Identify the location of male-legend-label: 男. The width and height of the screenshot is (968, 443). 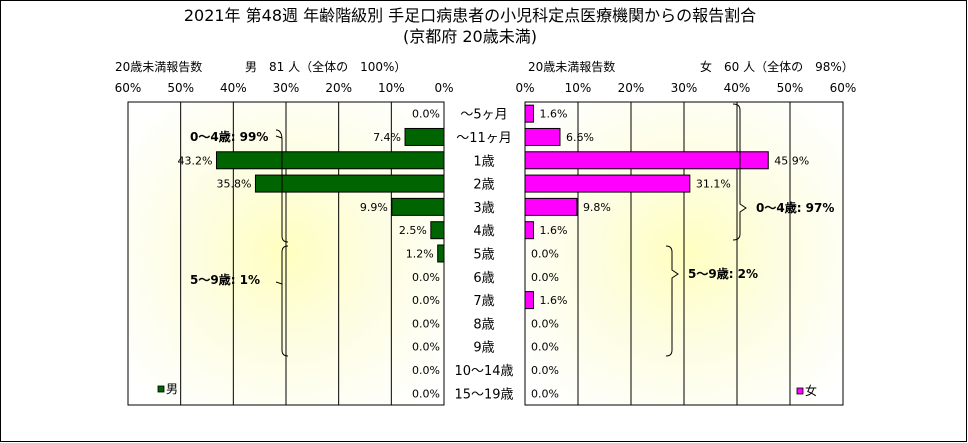
(172, 389).